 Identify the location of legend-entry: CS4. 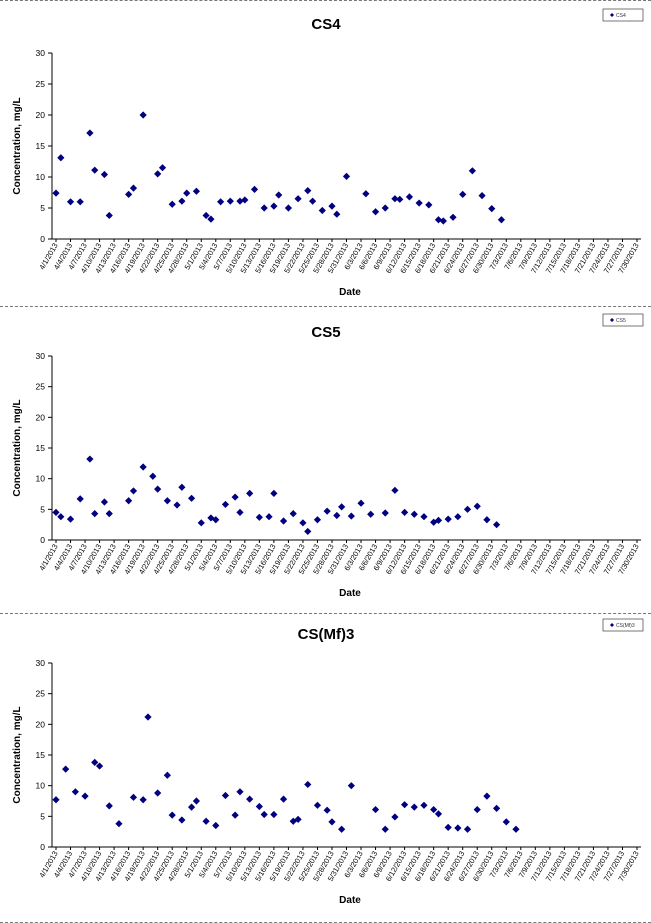
(621, 16).